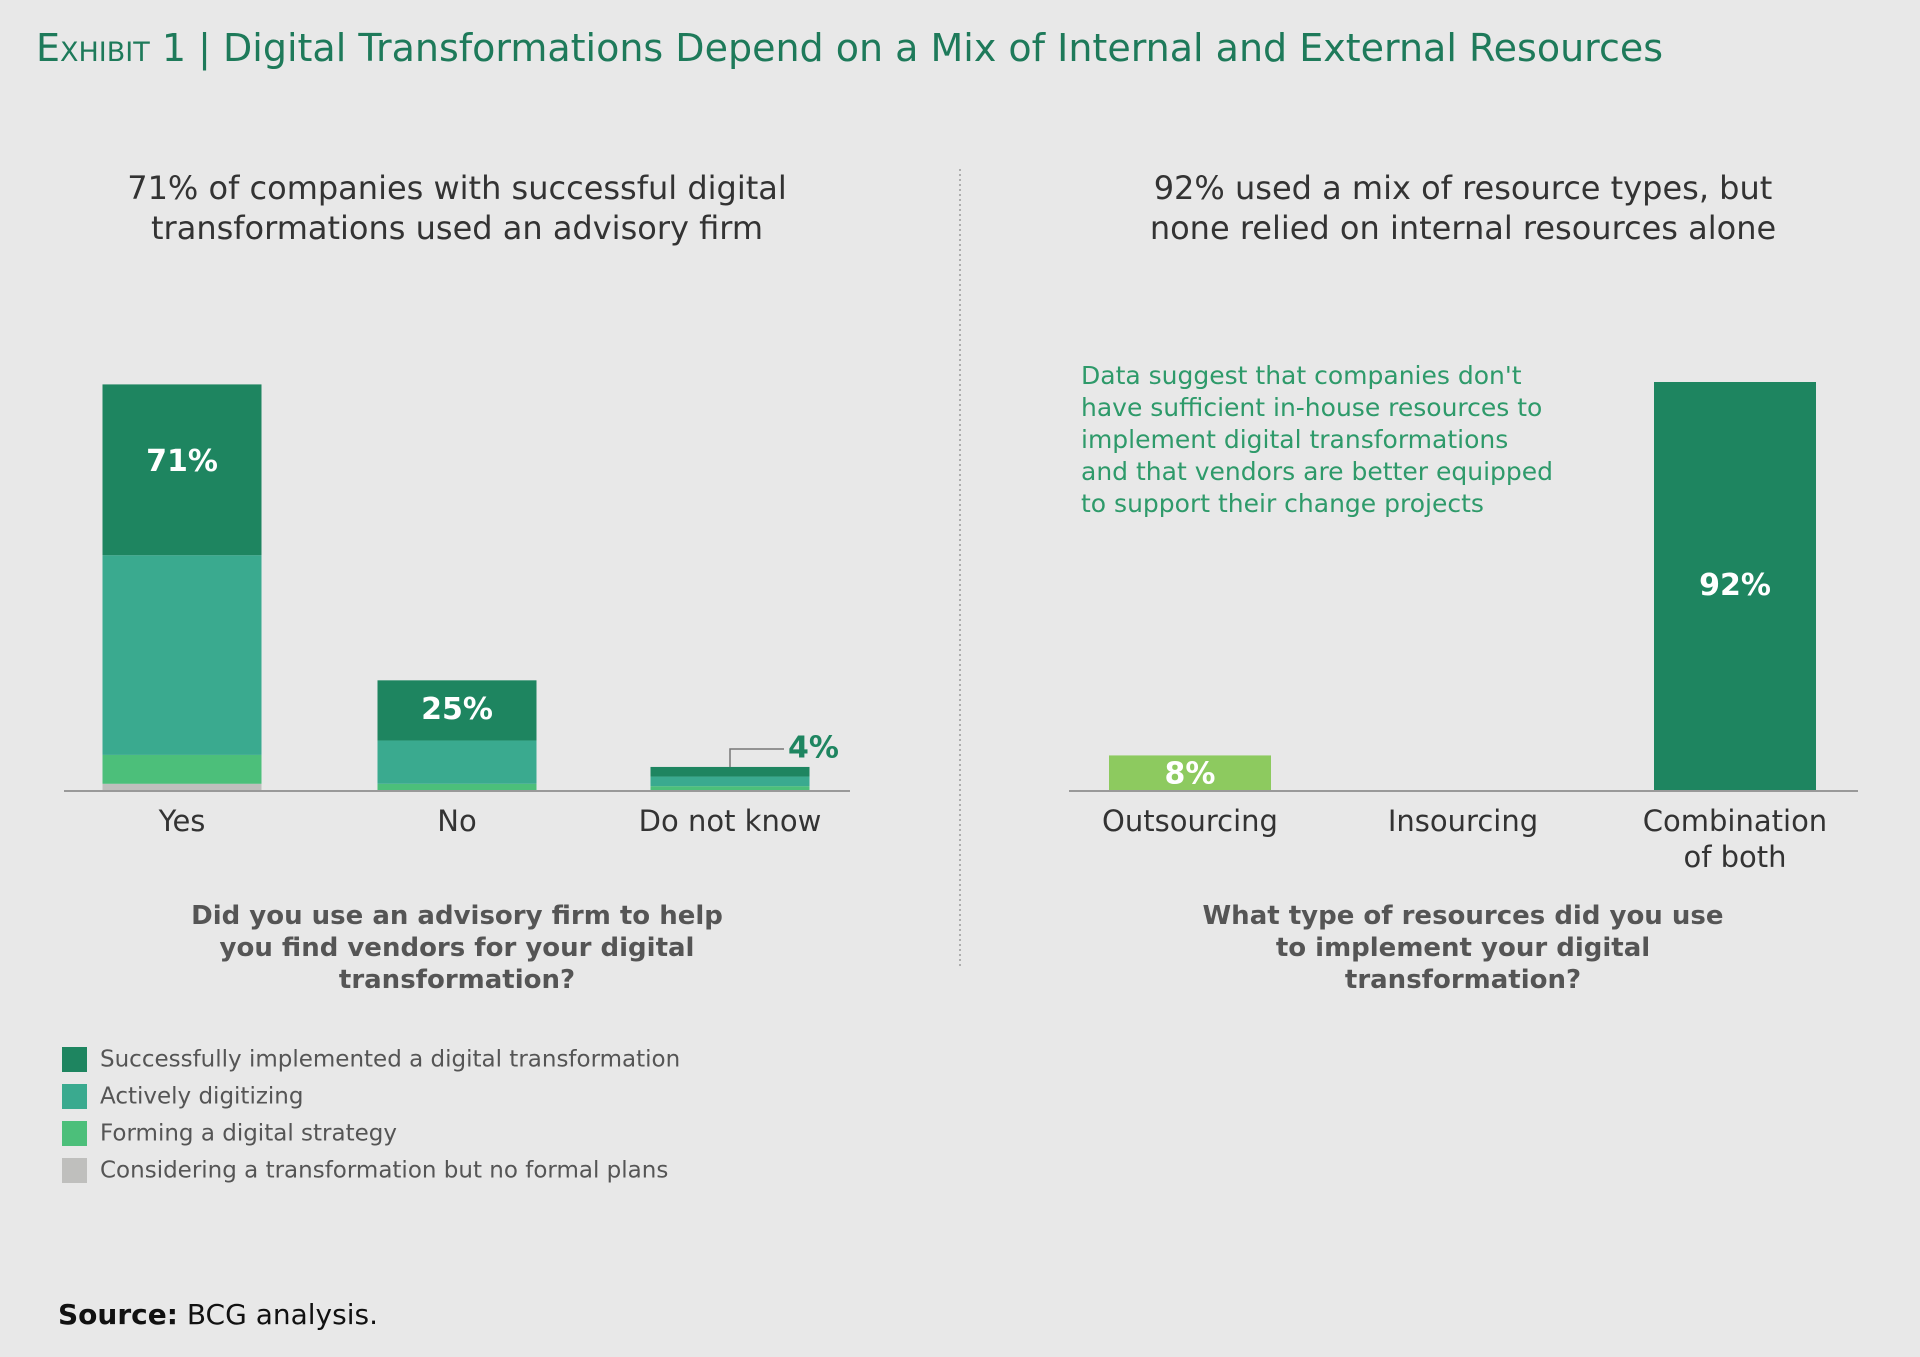  Describe the element at coordinates (182, 821) in the screenshot. I see `x-tick-label: Yes` at that location.